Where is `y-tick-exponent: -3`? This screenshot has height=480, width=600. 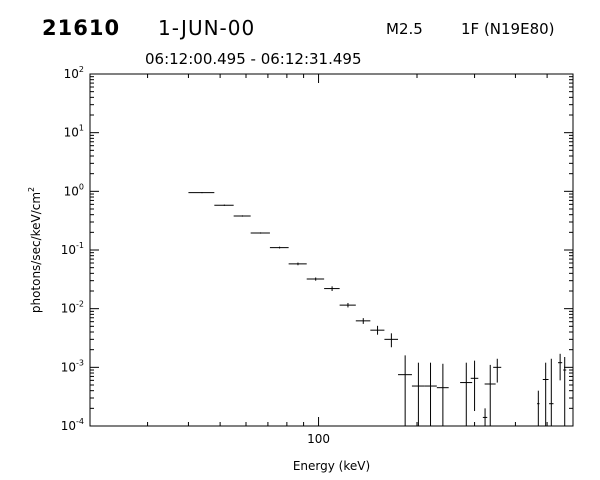
y-tick-exponent: -3 is located at coordinates (80, 362).